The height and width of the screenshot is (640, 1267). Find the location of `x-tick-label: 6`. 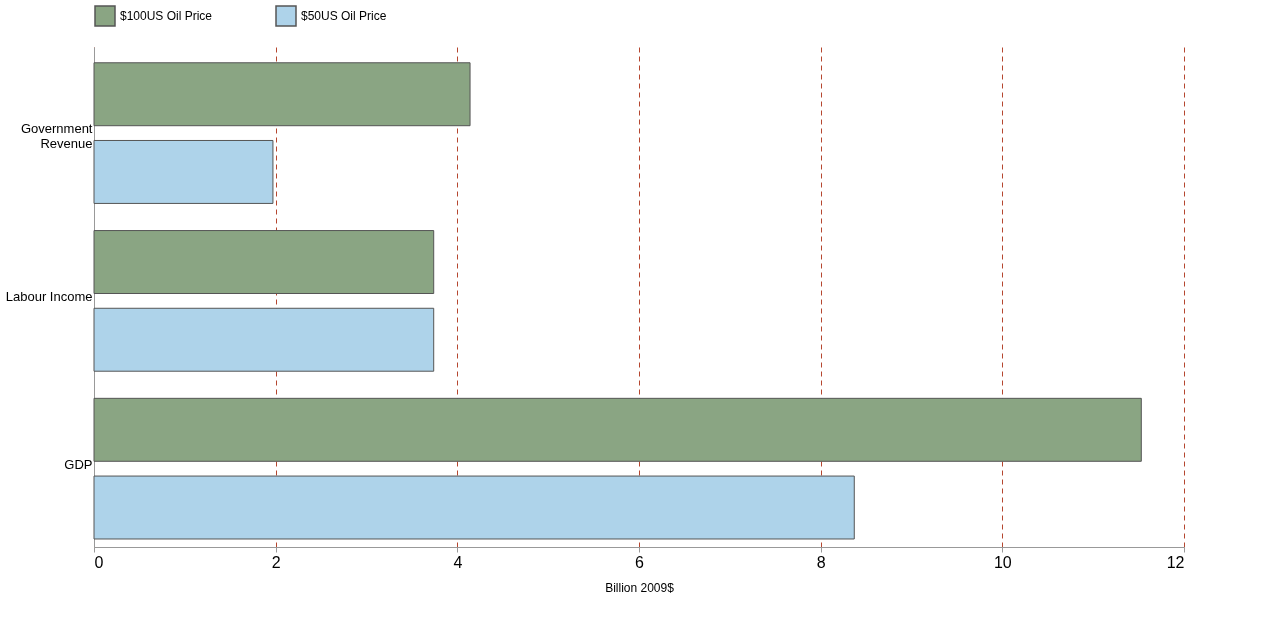

x-tick-label: 6 is located at coordinates (640, 562).